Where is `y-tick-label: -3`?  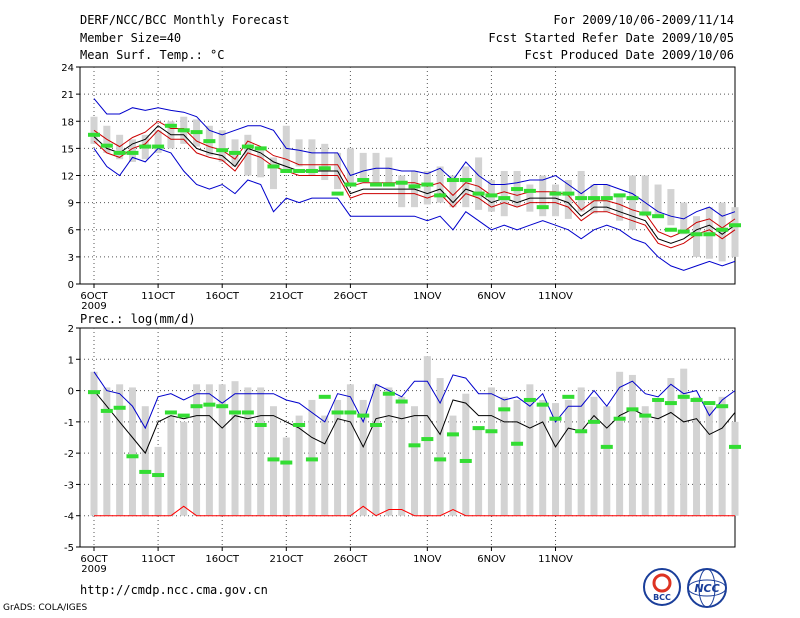
y-tick-label: -3 is located at coordinates (69, 485).